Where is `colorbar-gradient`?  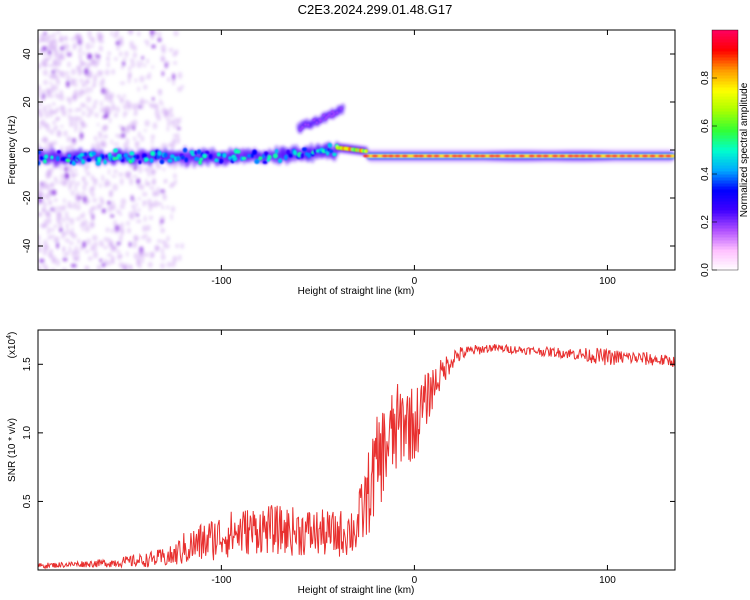 colorbar-gradient is located at coordinates (725, 150).